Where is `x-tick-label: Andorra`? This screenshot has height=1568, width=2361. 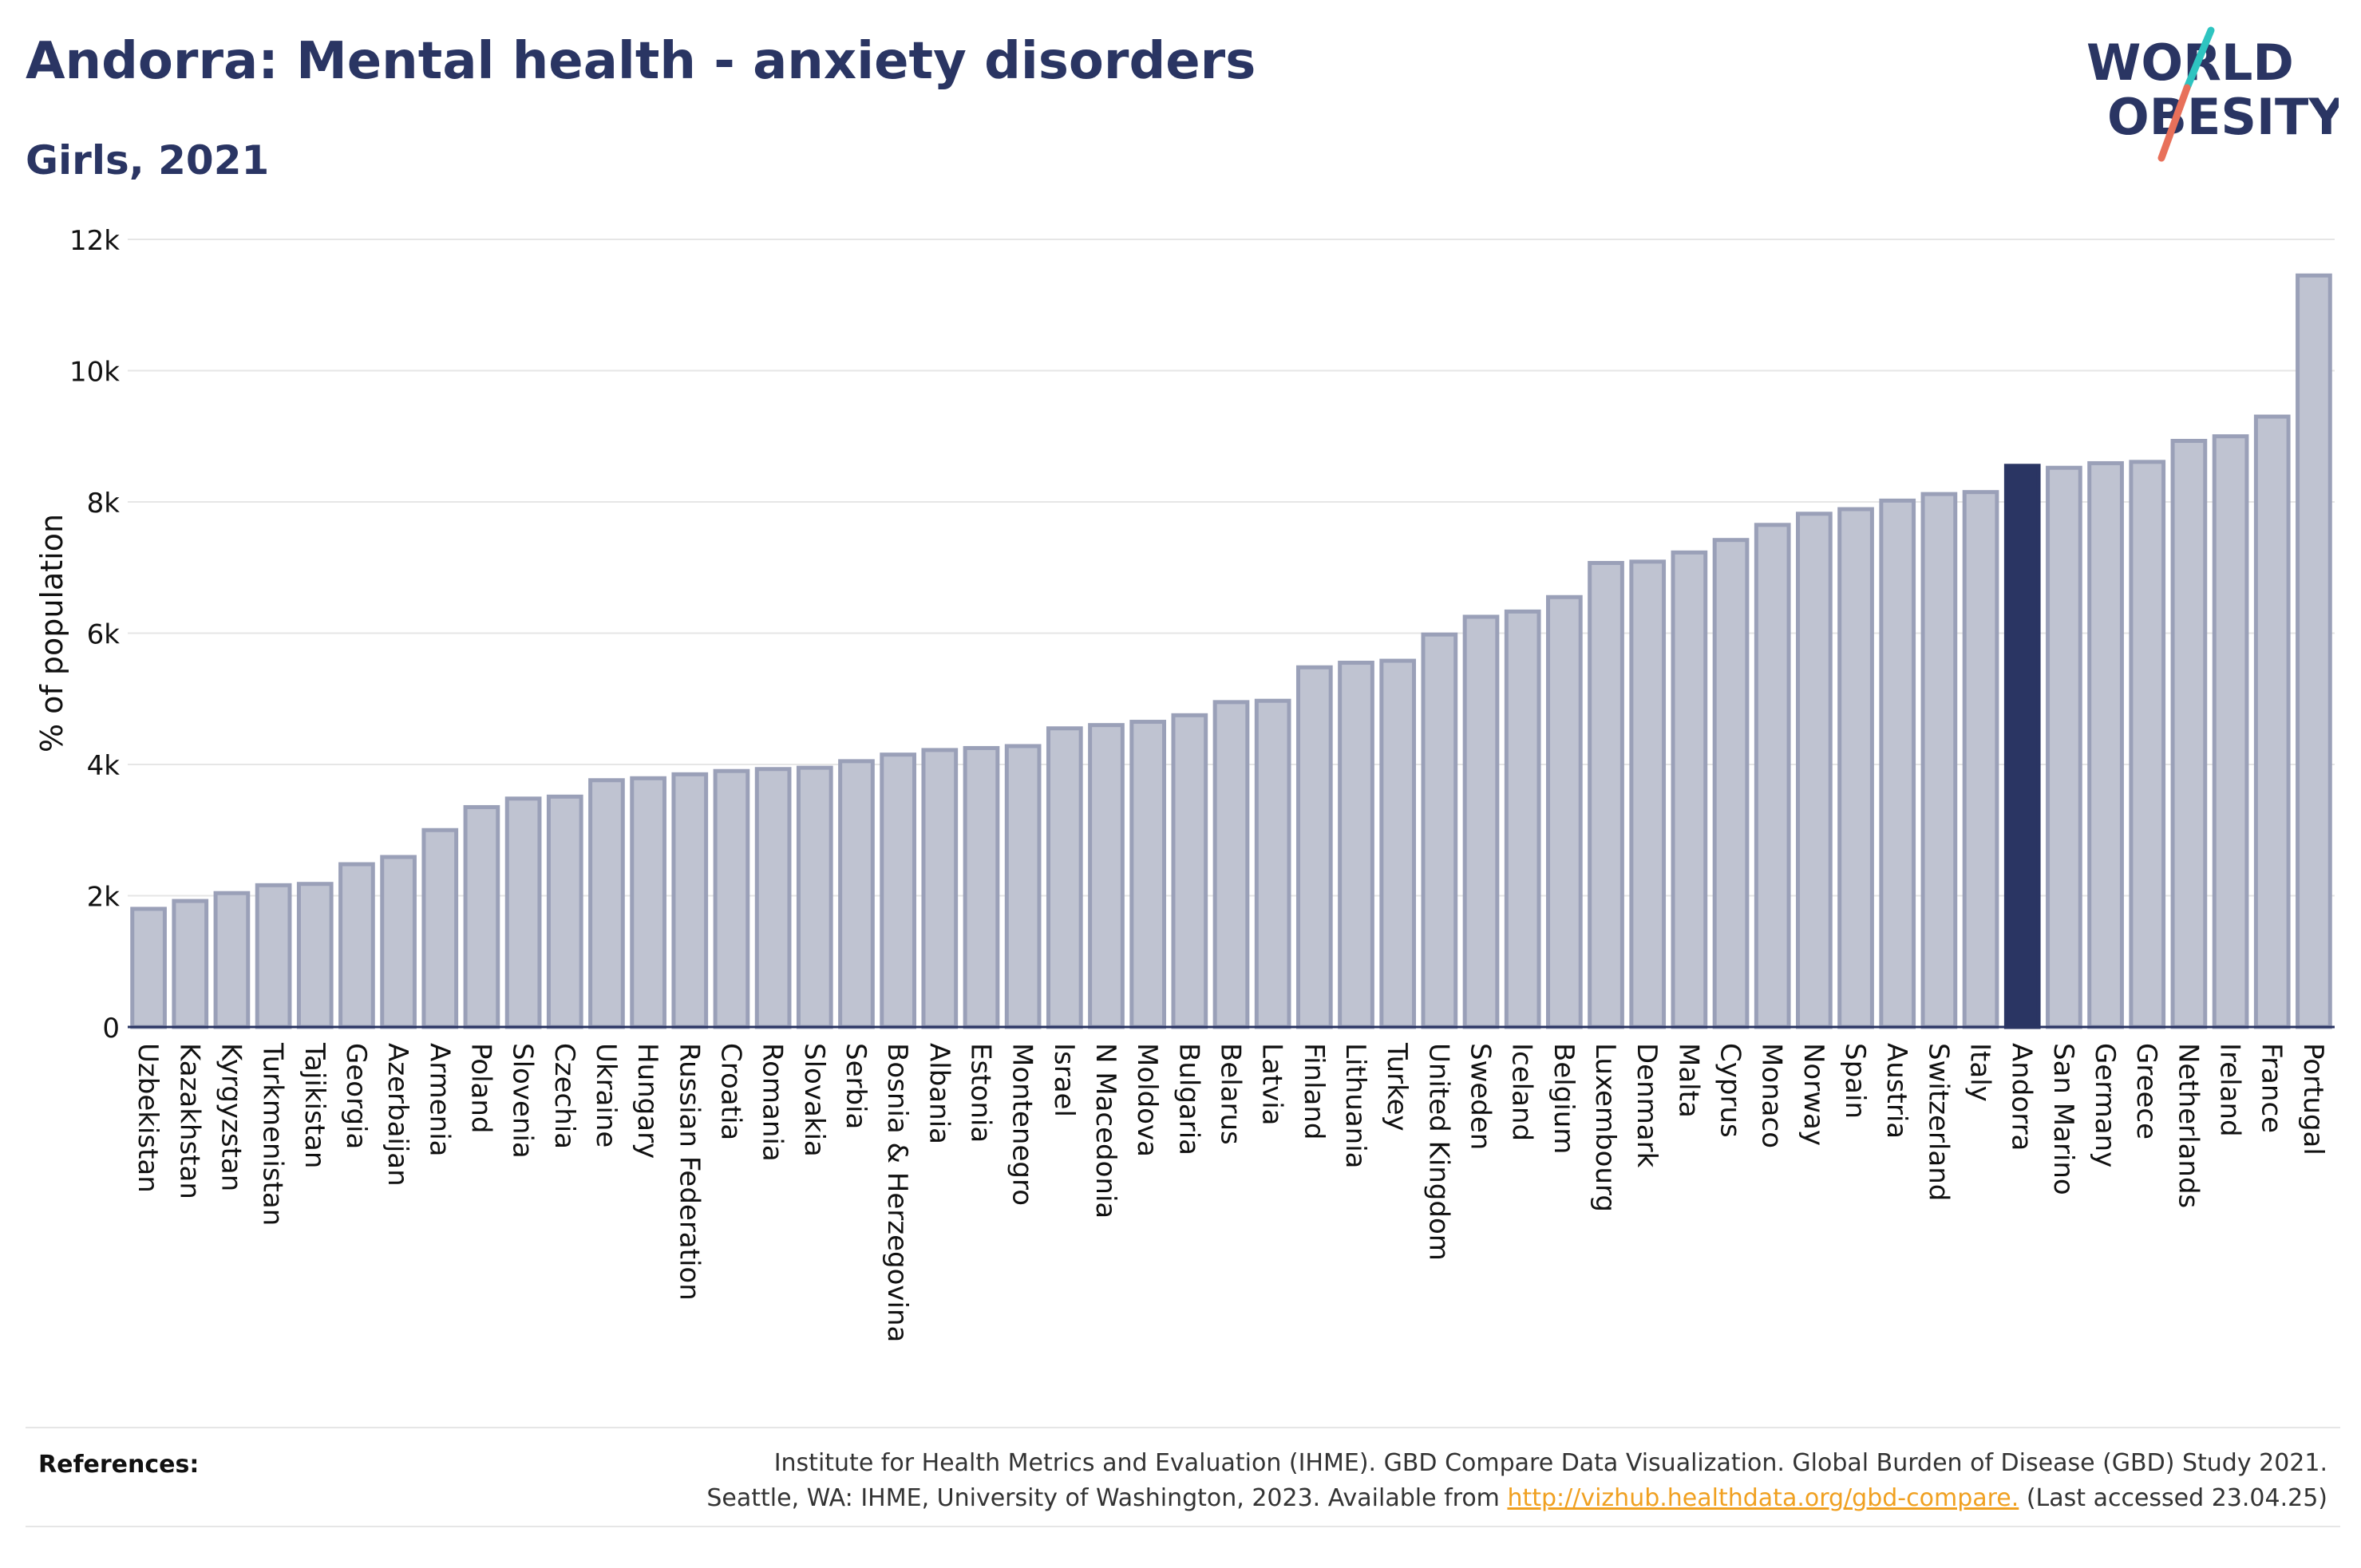 x-tick-label: Andorra is located at coordinates (2022, 1097).